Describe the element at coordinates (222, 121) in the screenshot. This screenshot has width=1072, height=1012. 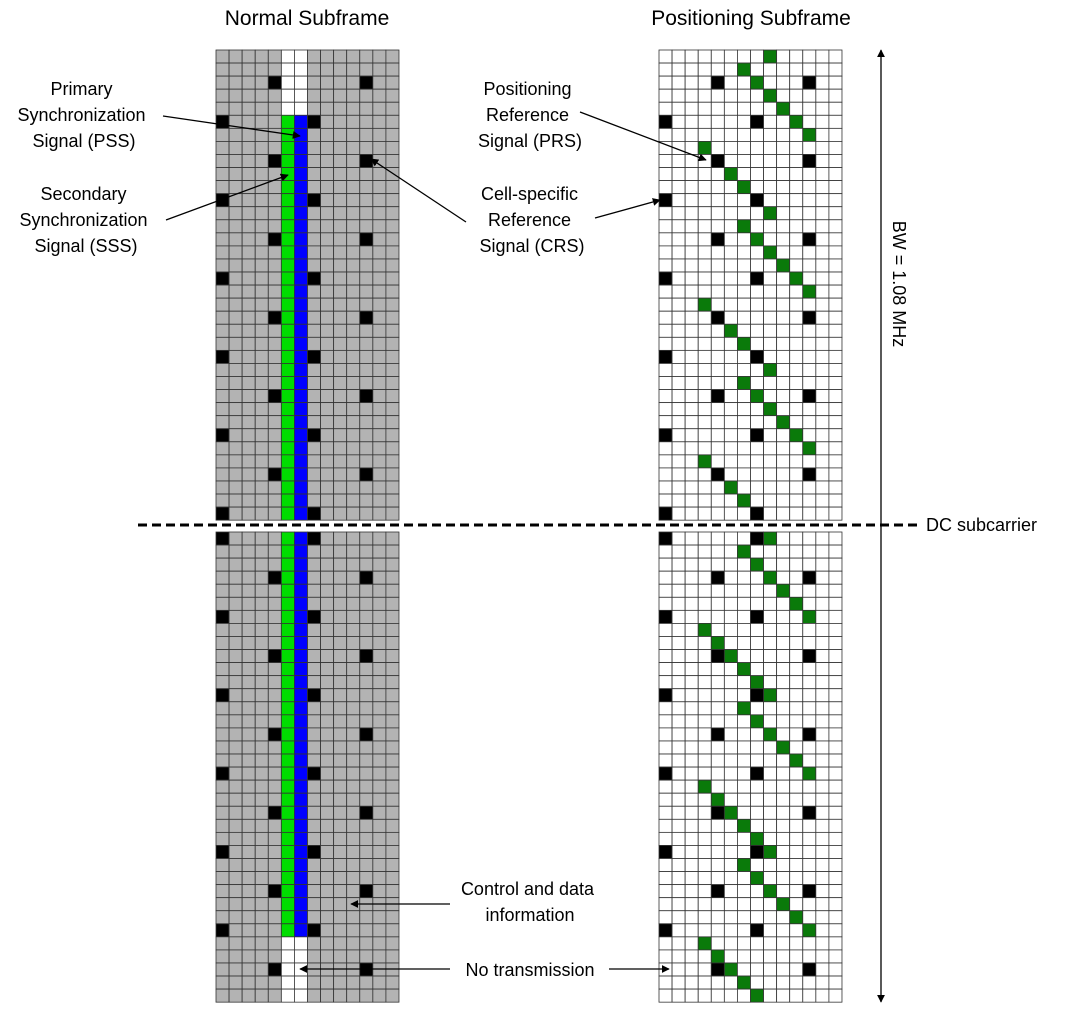
I see `crs-cell` at that location.